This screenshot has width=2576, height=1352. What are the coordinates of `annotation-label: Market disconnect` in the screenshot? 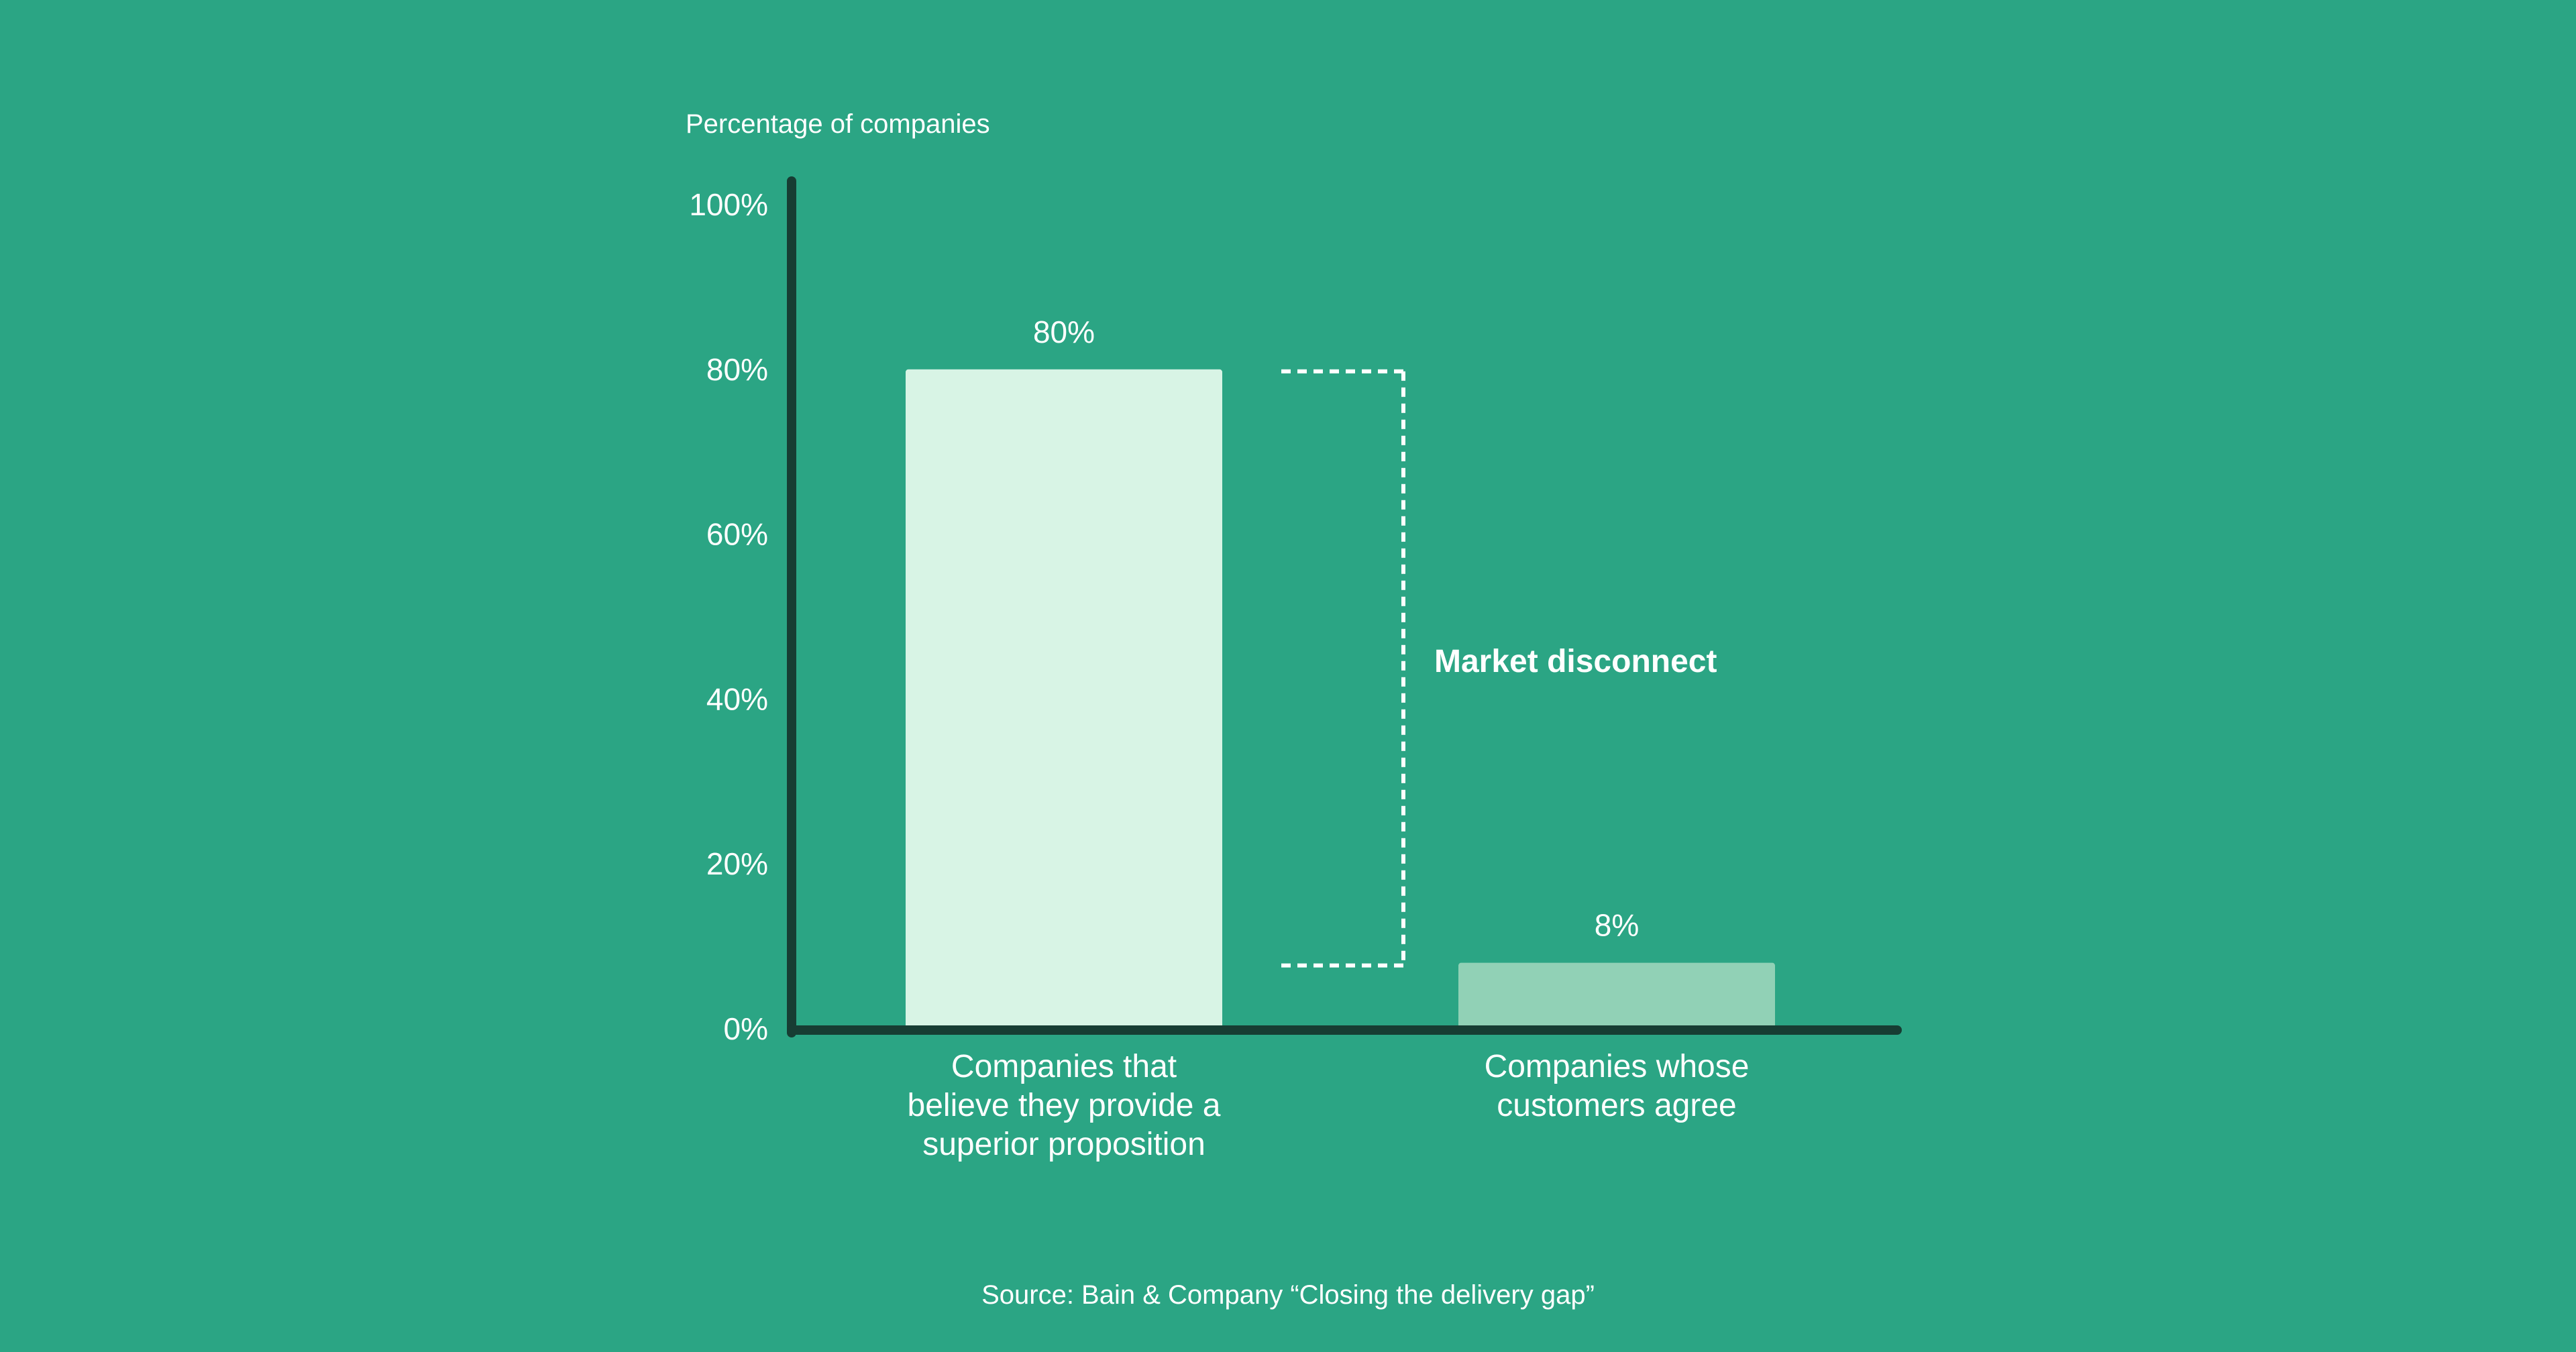 It's located at (1575, 661).